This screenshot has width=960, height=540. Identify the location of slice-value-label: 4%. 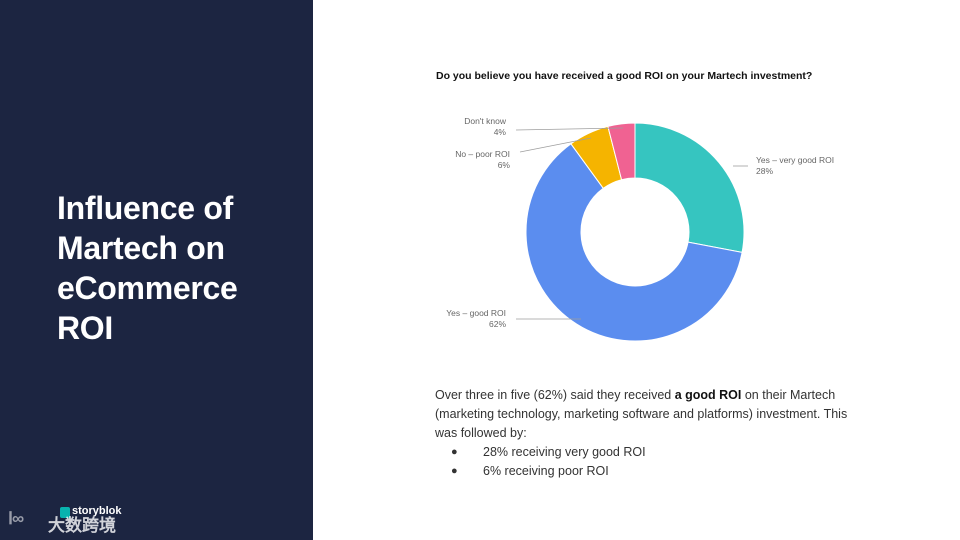
(500, 132).